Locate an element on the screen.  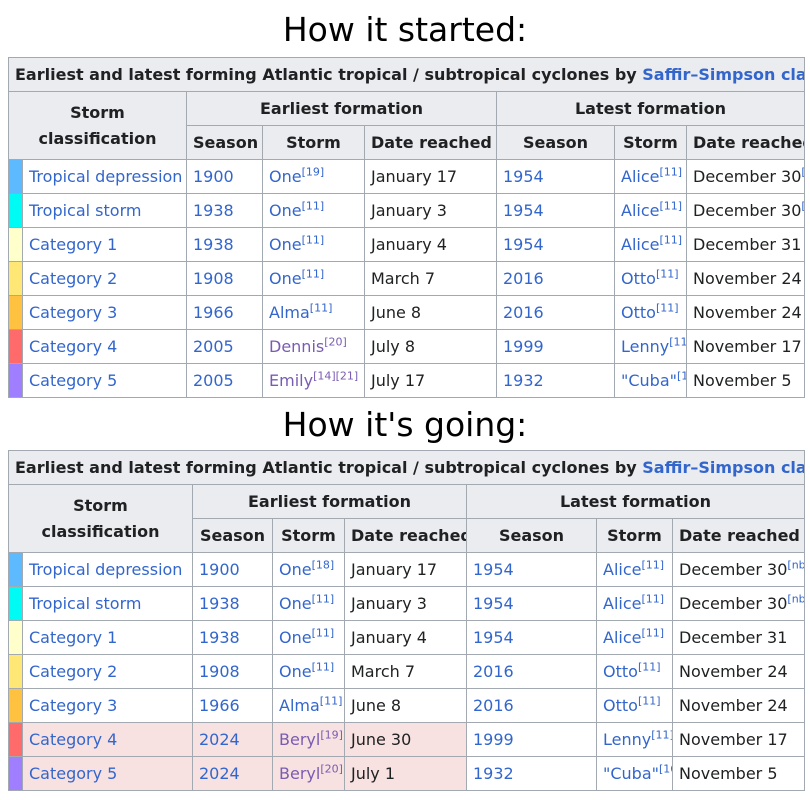
earliest-storm-link: Dennis is located at coordinates (297, 346).